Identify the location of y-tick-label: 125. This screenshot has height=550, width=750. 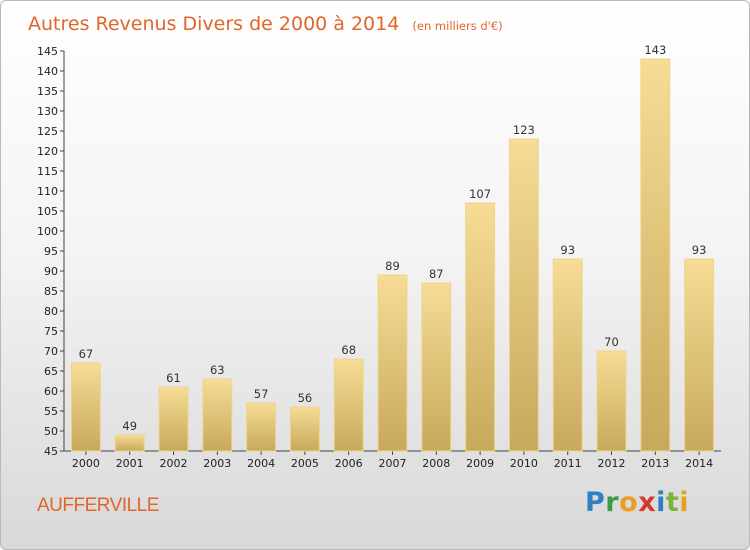
(47, 131).